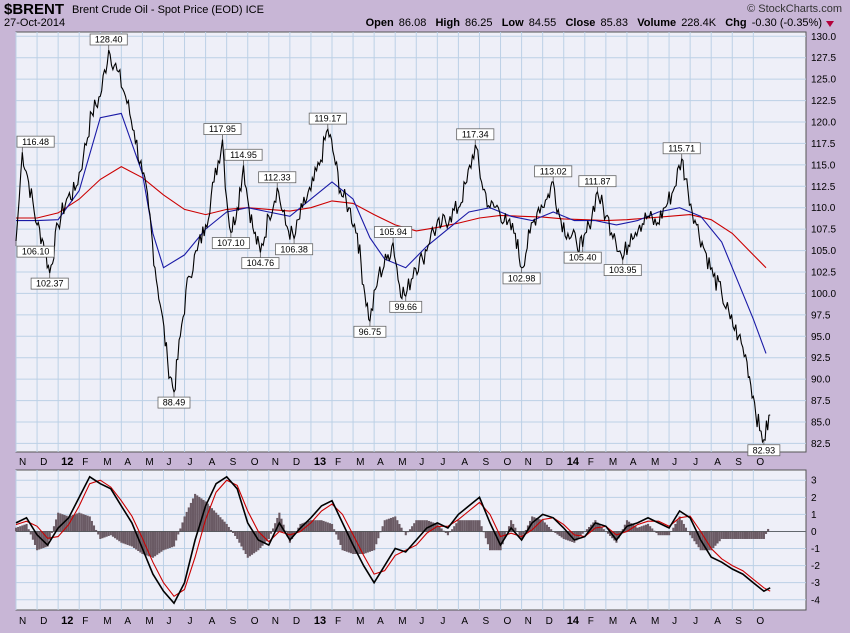 The image size is (850, 633). What do you see at coordinates (277, 177) in the screenshot?
I see `label-value: 112.33` at bounding box center [277, 177].